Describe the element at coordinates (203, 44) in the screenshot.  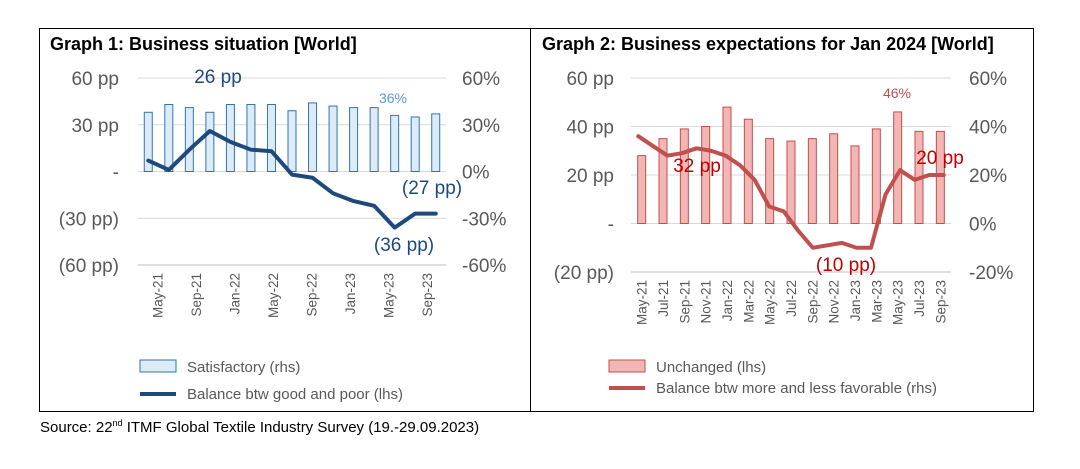
I see `graph1-title: Graph 1: Business situation [World]` at that location.